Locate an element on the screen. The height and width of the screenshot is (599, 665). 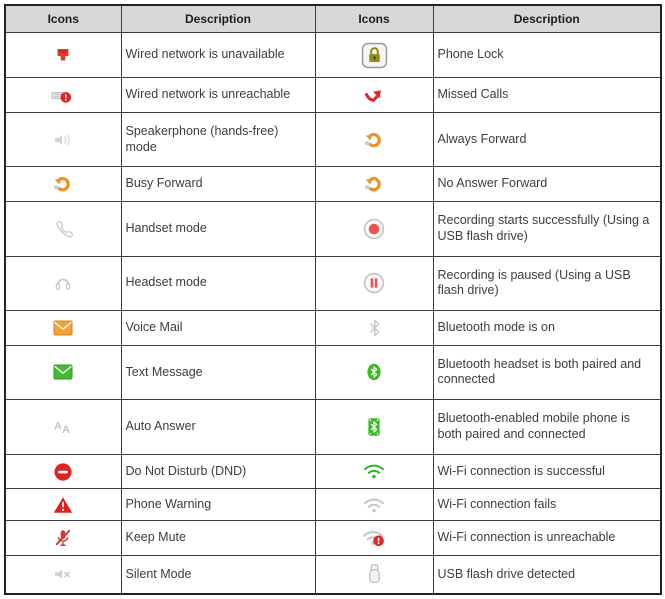
do-not-disturb-icon is located at coordinates (63, 471).